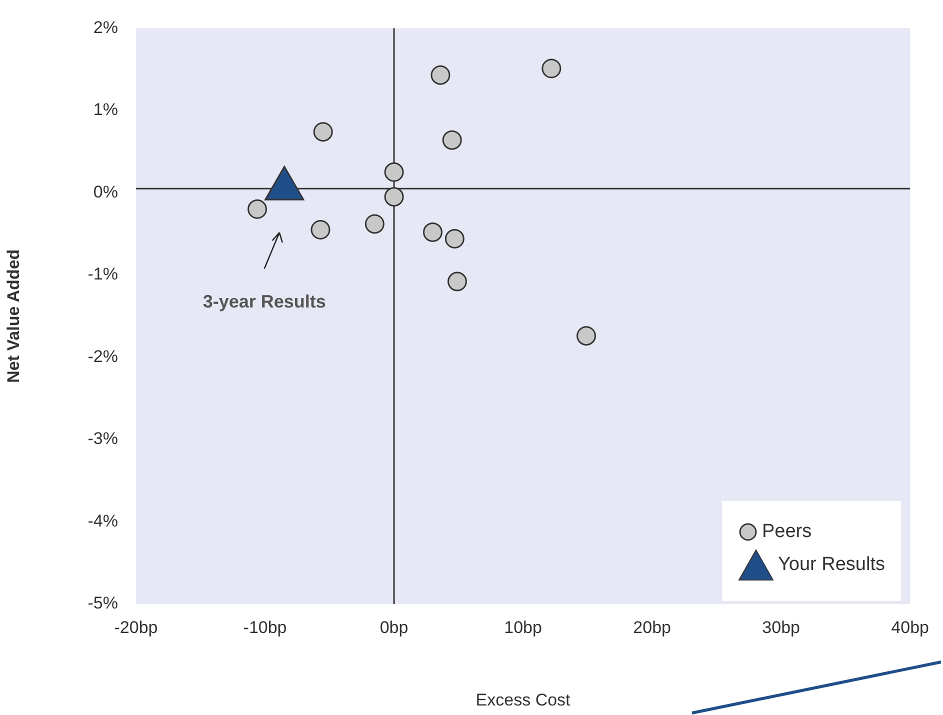 This screenshot has height=715, width=943. I want to click on y-tick-label: 2%, so click(105, 27).